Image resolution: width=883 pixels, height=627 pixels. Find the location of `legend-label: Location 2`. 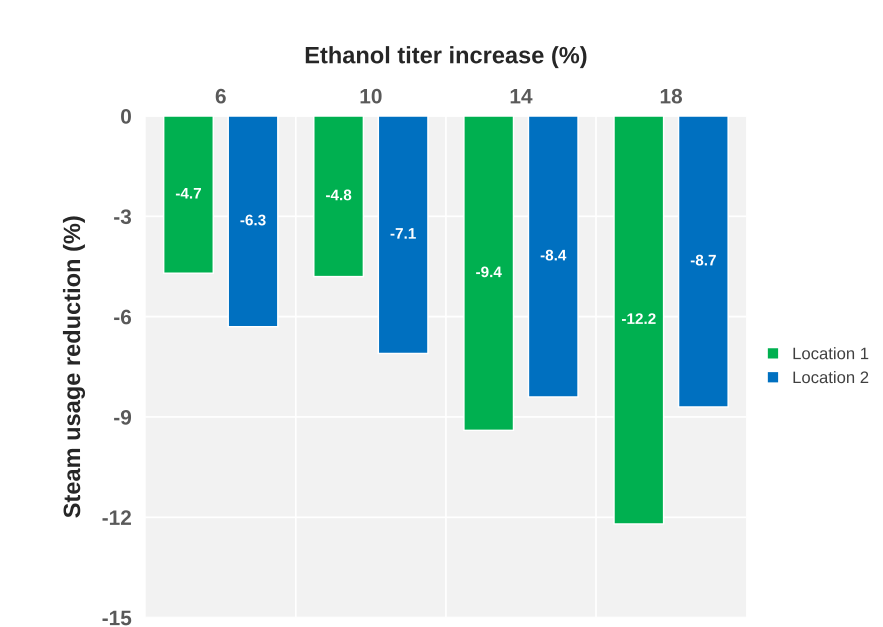

legend-label: Location 2 is located at coordinates (831, 377).